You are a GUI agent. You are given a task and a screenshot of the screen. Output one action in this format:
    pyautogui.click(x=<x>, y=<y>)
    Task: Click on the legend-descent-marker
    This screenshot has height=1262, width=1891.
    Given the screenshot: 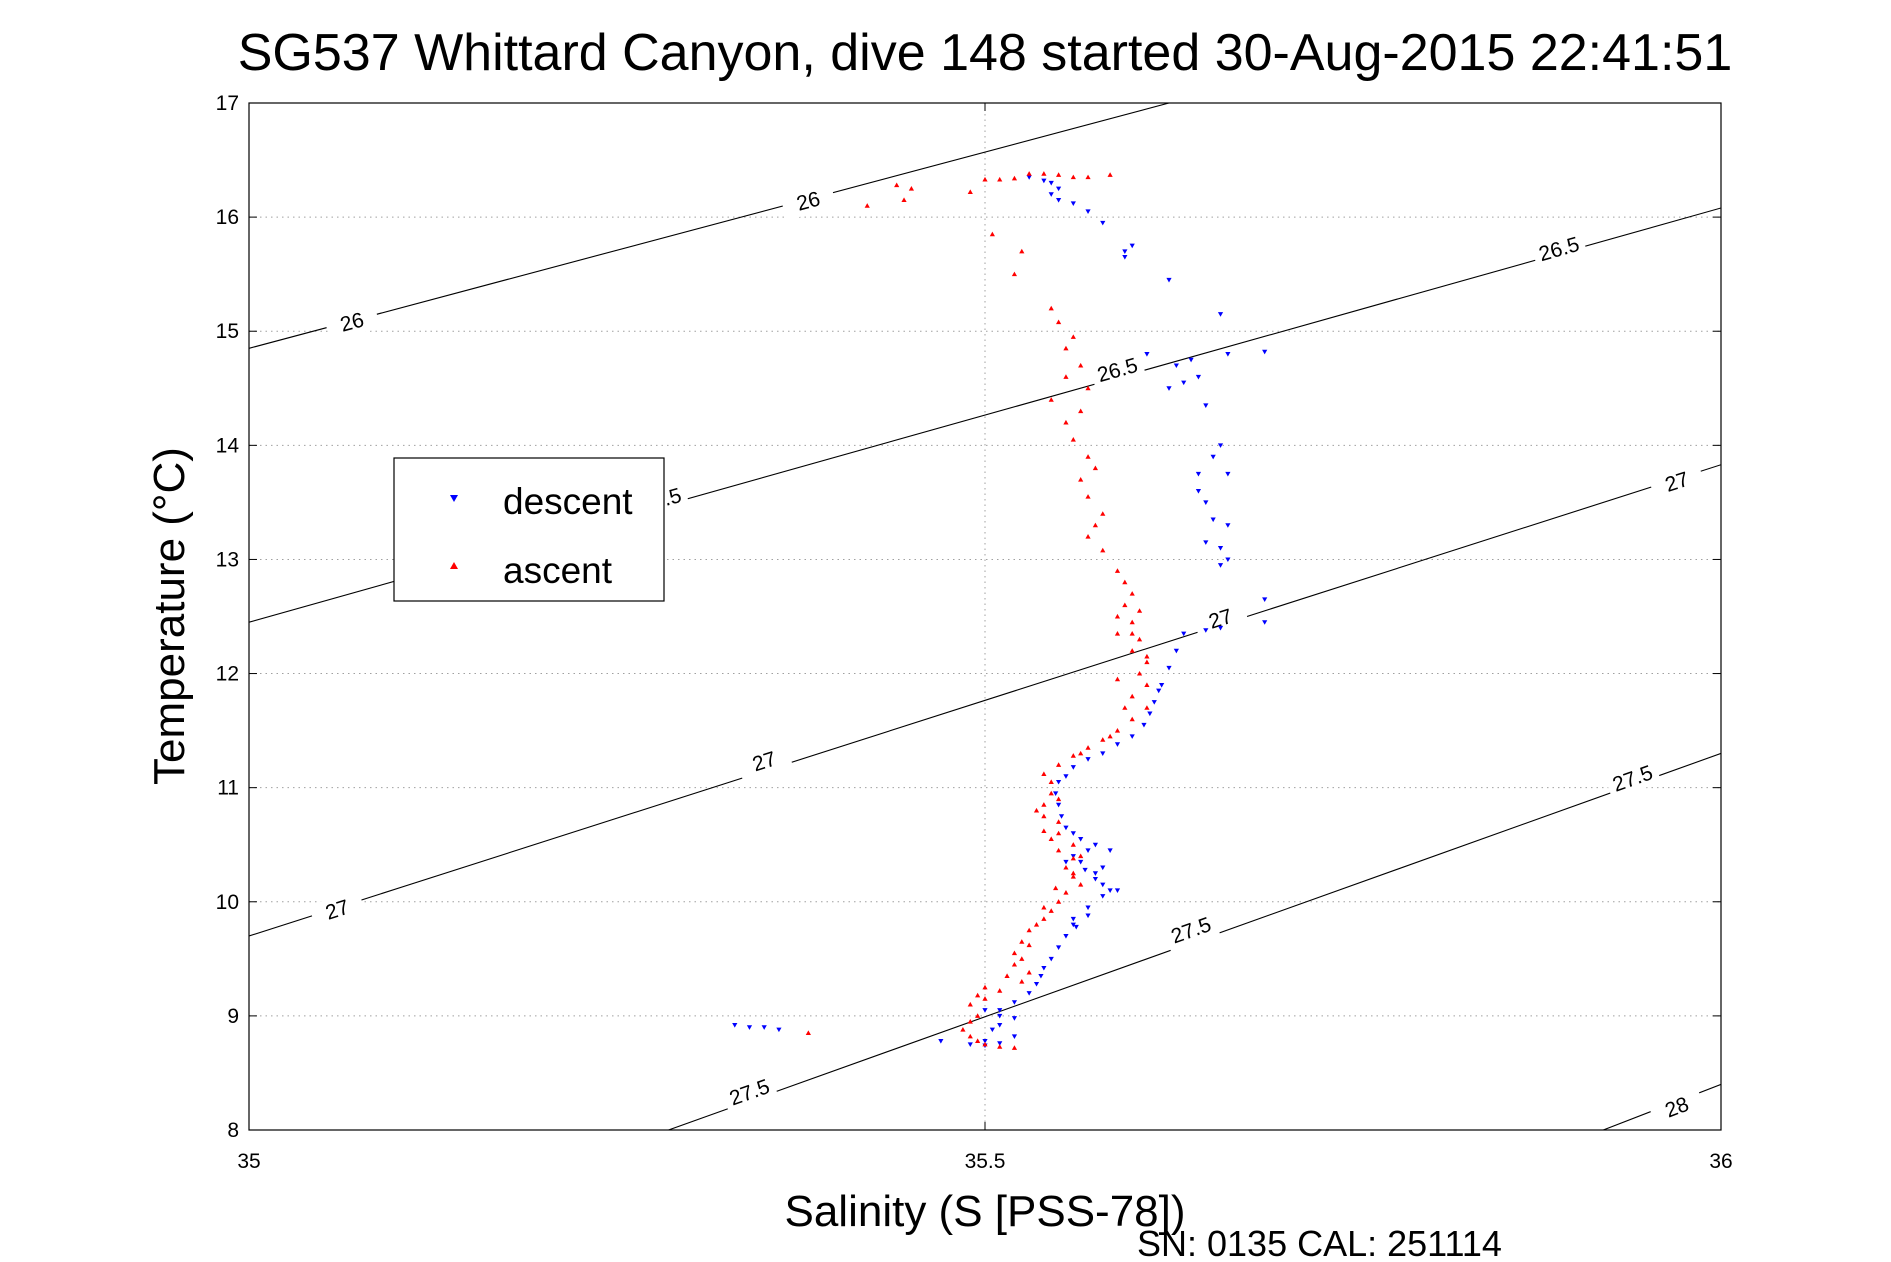 What is the action you would take?
    pyautogui.click(x=454, y=498)
    